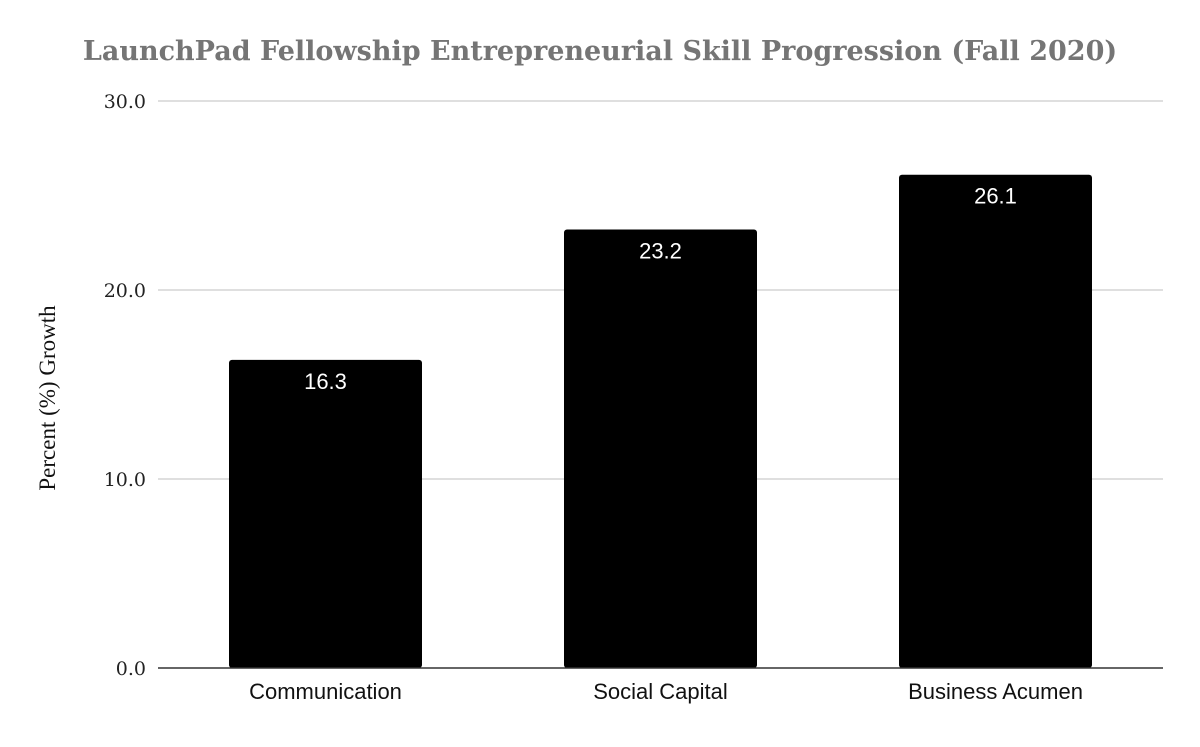 This screenshot has width=1200, height=747. What do you see at coordinates (125, 385) in the screenshot?
I see `y-axis-ticks: 0.0 10.0 20.0 30.0` at bounding box center [125, 385].